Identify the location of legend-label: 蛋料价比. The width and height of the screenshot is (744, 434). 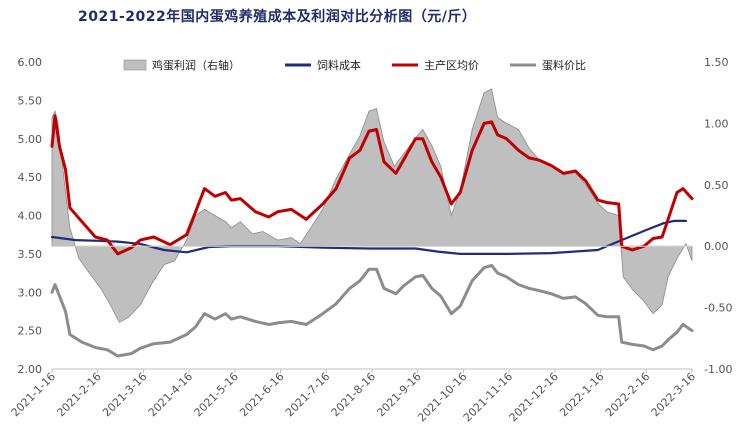
(564, 65).